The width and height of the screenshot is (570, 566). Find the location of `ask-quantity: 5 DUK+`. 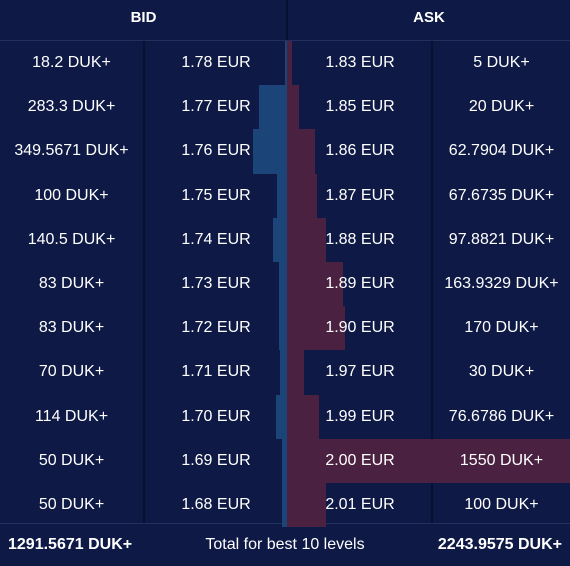

ask-quantity: 5 DUK+ is located at coordinates (501, 62).